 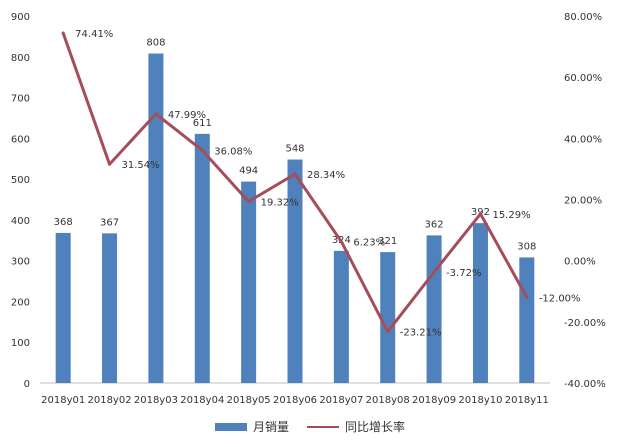 What do you see at coordinates (249, 400) in the screenshot?
I see `x-tick-label-4: 2018y05` at bounding box center [249, 400].